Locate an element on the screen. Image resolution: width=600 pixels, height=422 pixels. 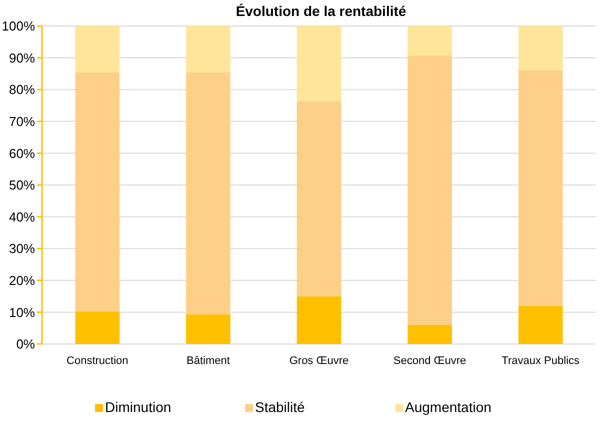
x-tick-label: Construction is located at coordinates (97, 361).